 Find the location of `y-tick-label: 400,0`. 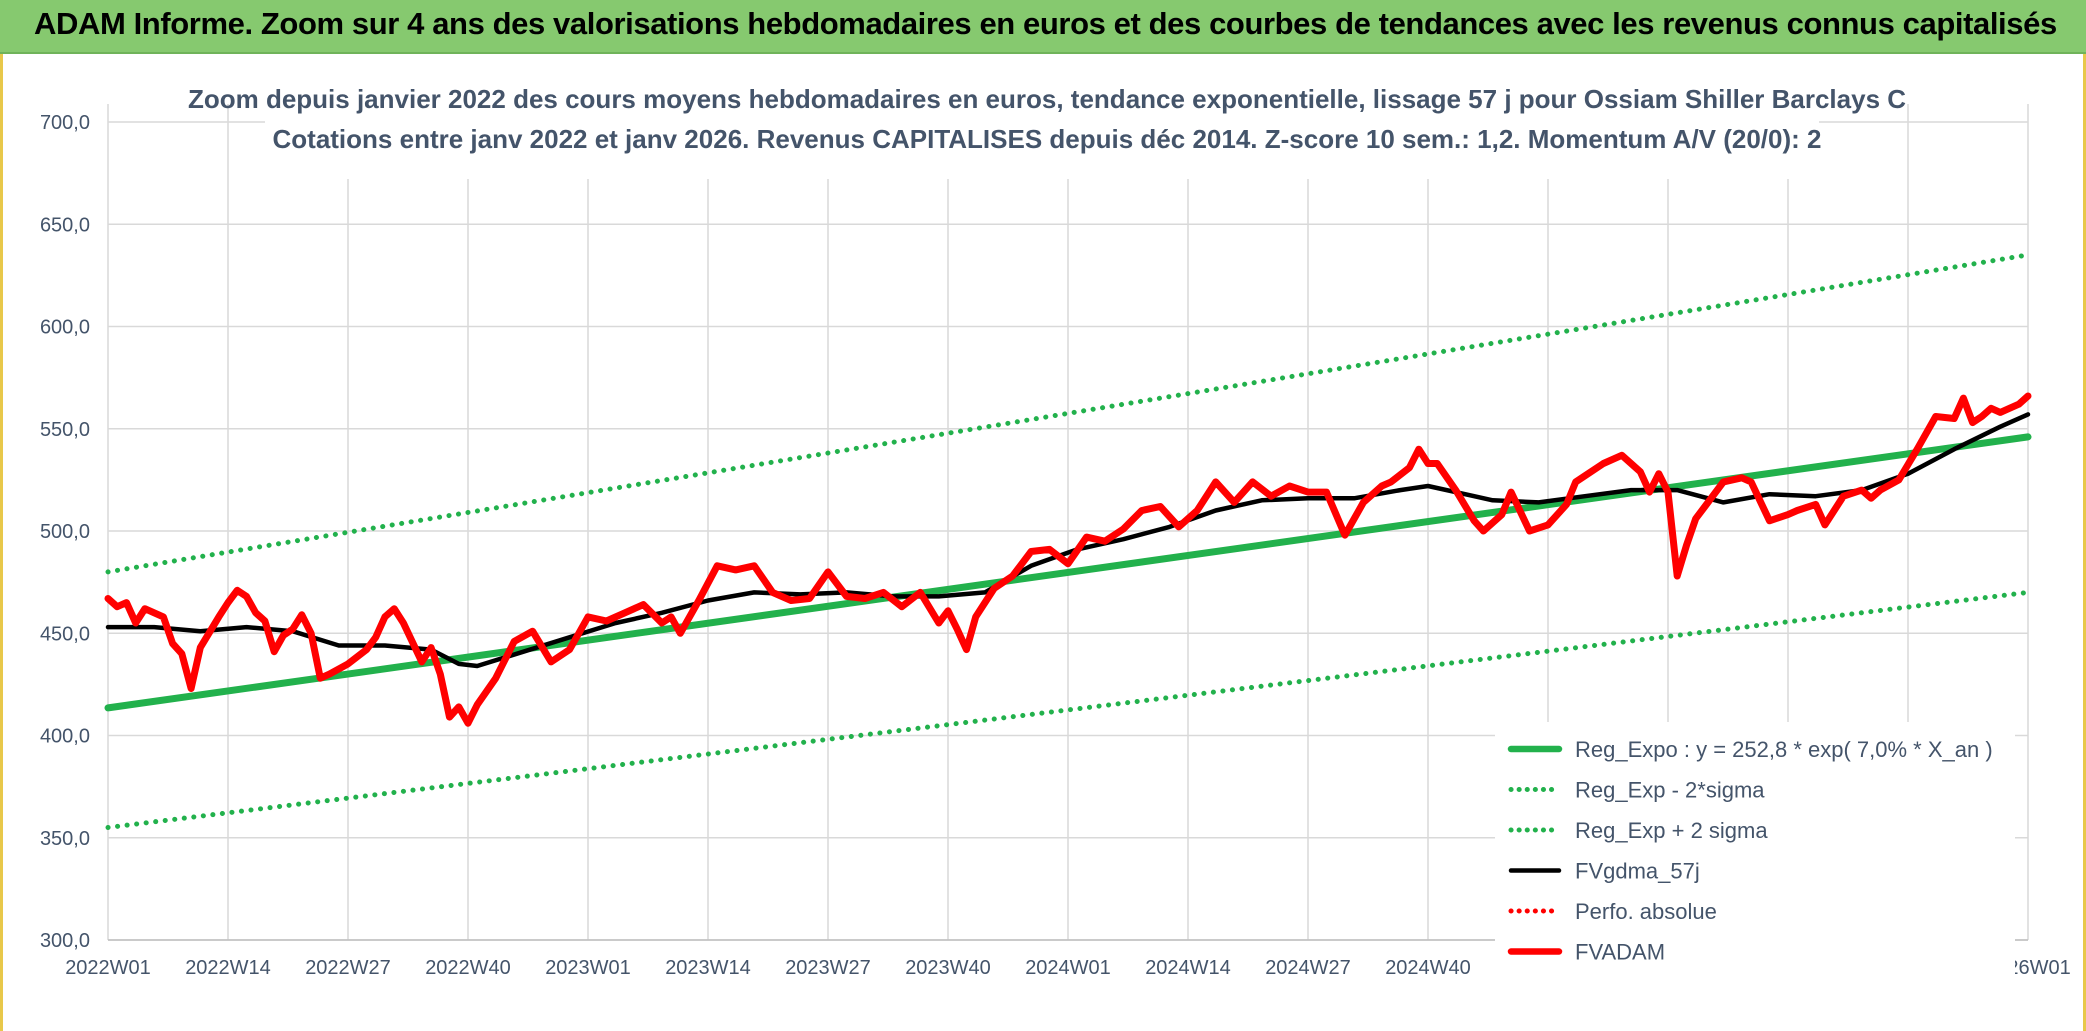

y-tick-label: 400,0 is located at coordinates (65, 737).